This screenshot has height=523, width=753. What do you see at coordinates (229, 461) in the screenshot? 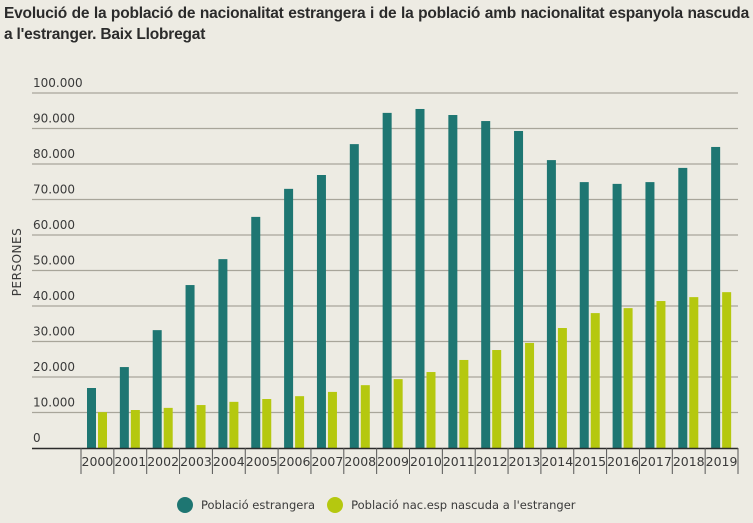
I see `x-tick-label: 2004` at bounding box center [229, 461].